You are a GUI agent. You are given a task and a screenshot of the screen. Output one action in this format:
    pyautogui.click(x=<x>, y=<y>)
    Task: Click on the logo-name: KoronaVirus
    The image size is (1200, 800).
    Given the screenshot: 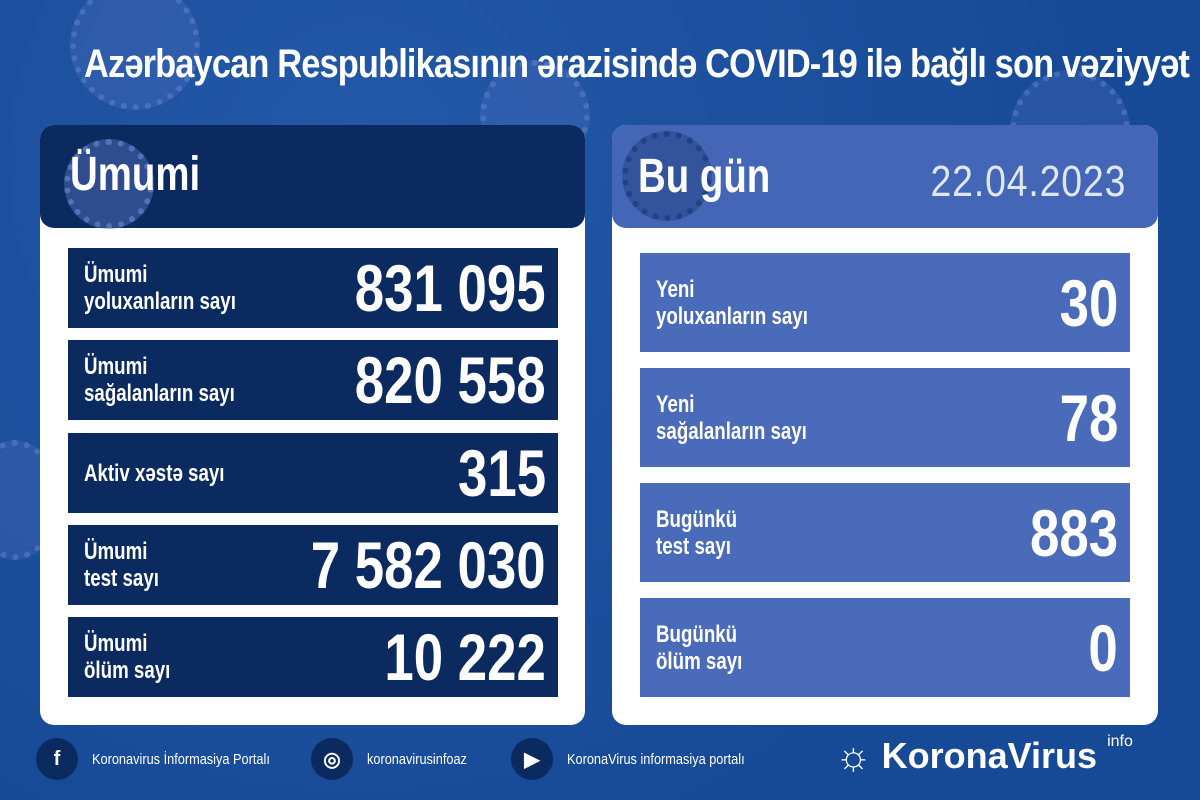 What is the action you would take?
    pyautogui.click(x=989, y=755)
    